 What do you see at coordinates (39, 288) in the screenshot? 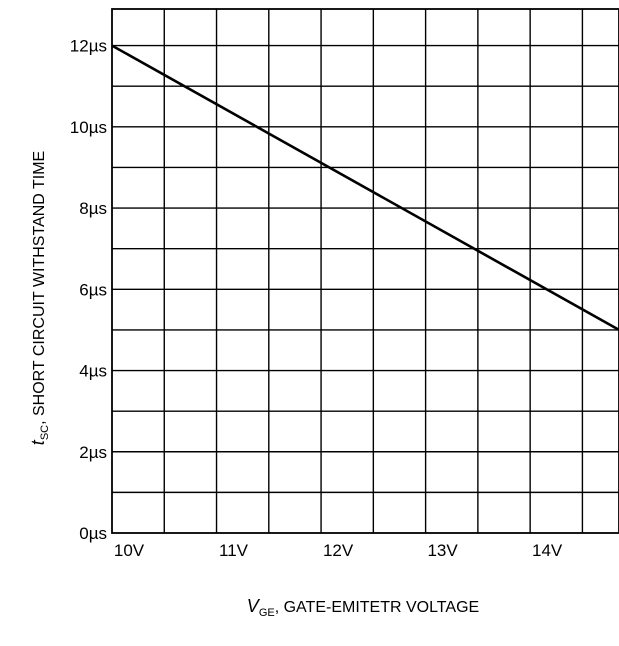
I see `y-axis-label: , SHORT CIRCUIT WITHSTAND TIME` at bounding box center [39, 288].